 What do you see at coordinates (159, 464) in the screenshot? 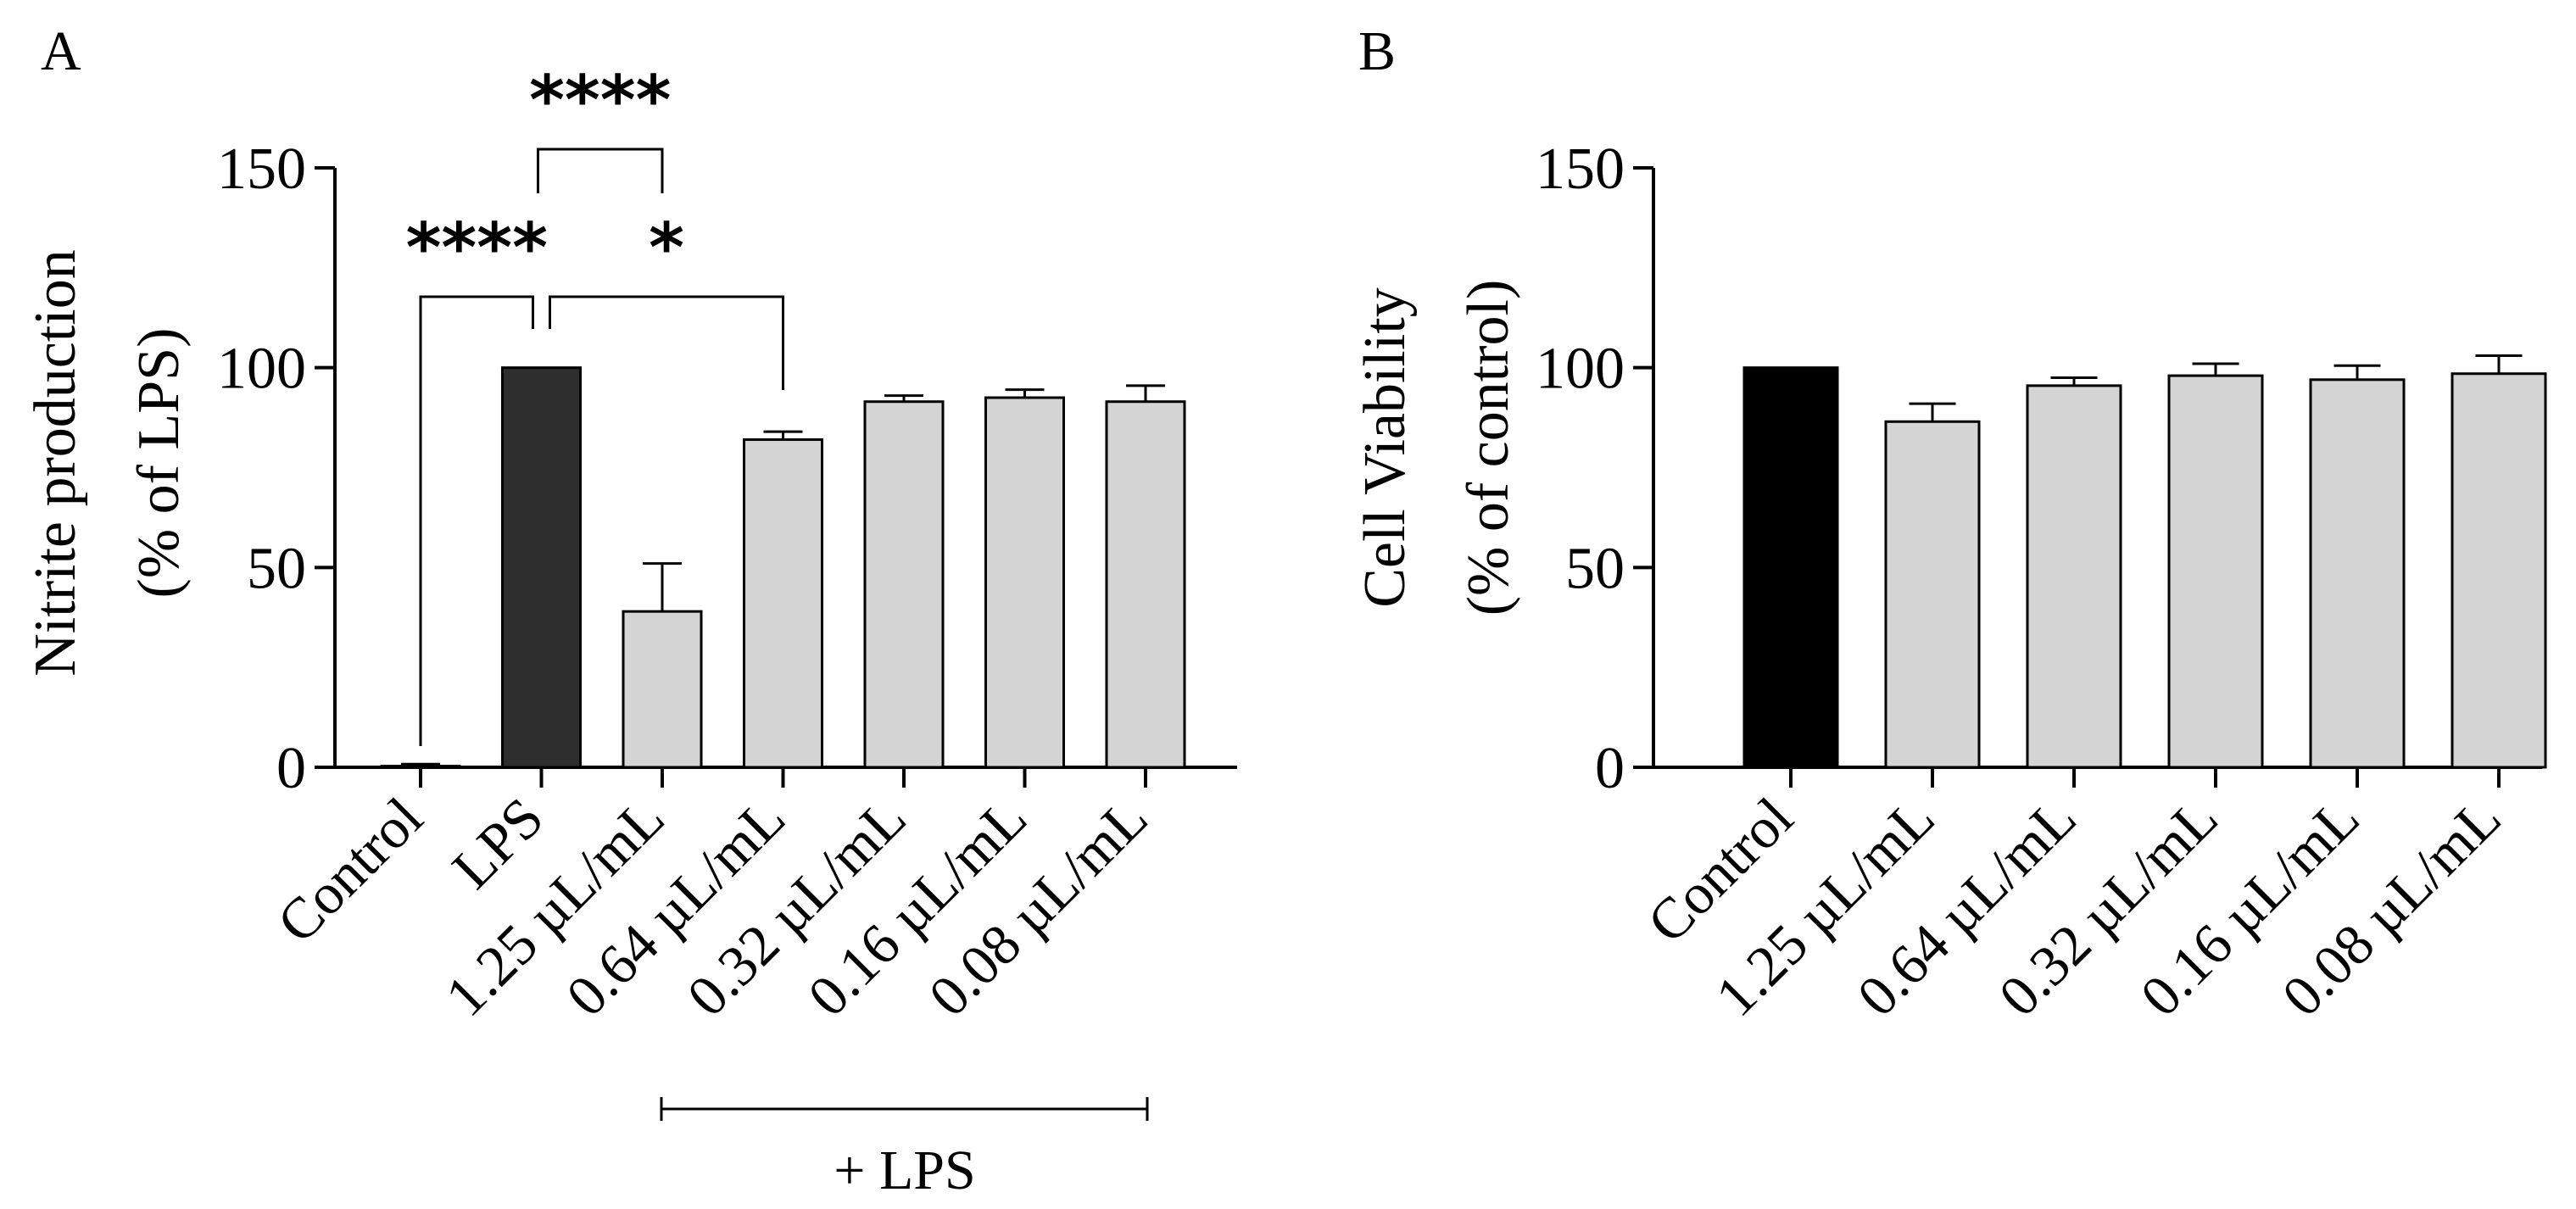
I see `panel-a-ylabel-line2: (% of LPS)` at bounding box center [159, 464].